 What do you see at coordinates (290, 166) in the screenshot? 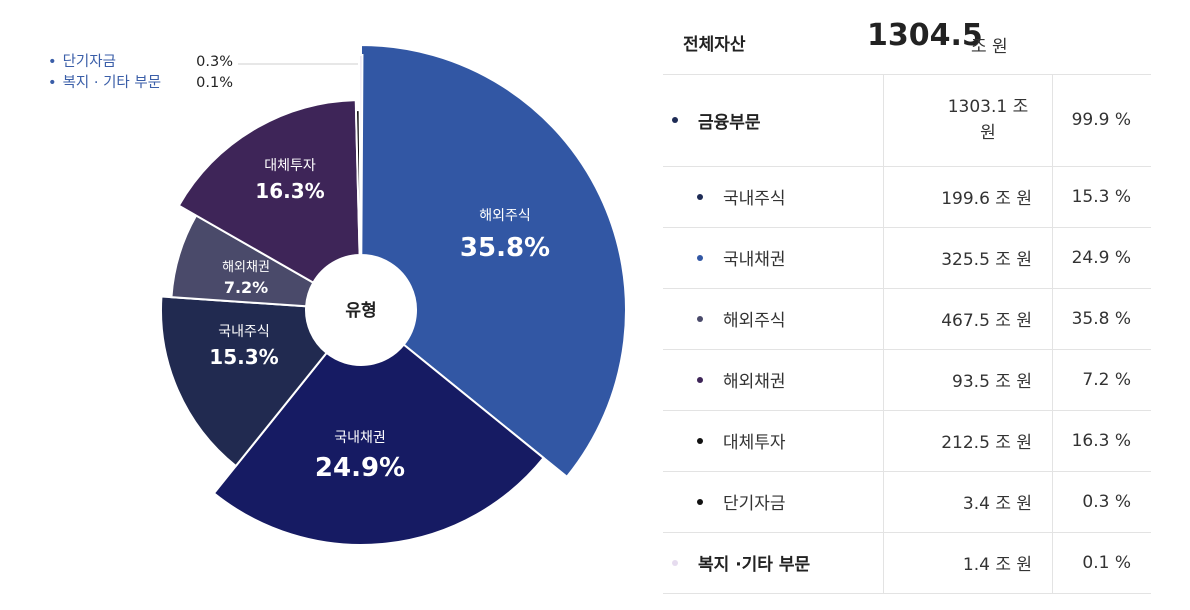
I see `slice-name-label: 대체투자` at bounding box center [290, 166].